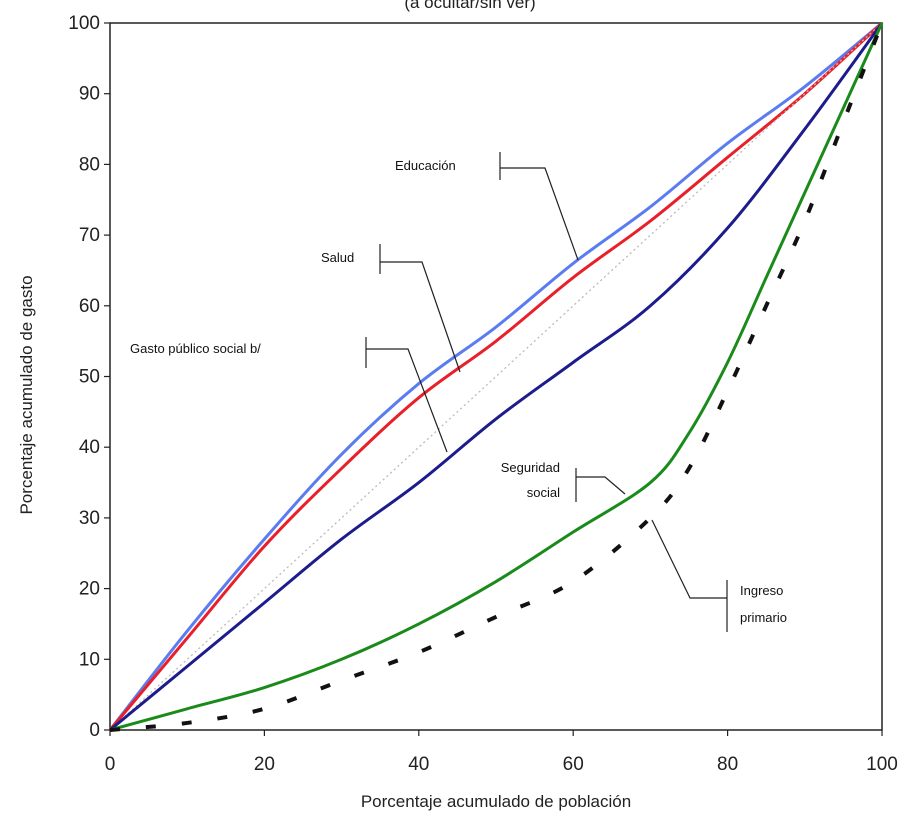 The width and height of the screenshot is (900, 817). I want to click on x-tick-label: 40, so click(418, 764).